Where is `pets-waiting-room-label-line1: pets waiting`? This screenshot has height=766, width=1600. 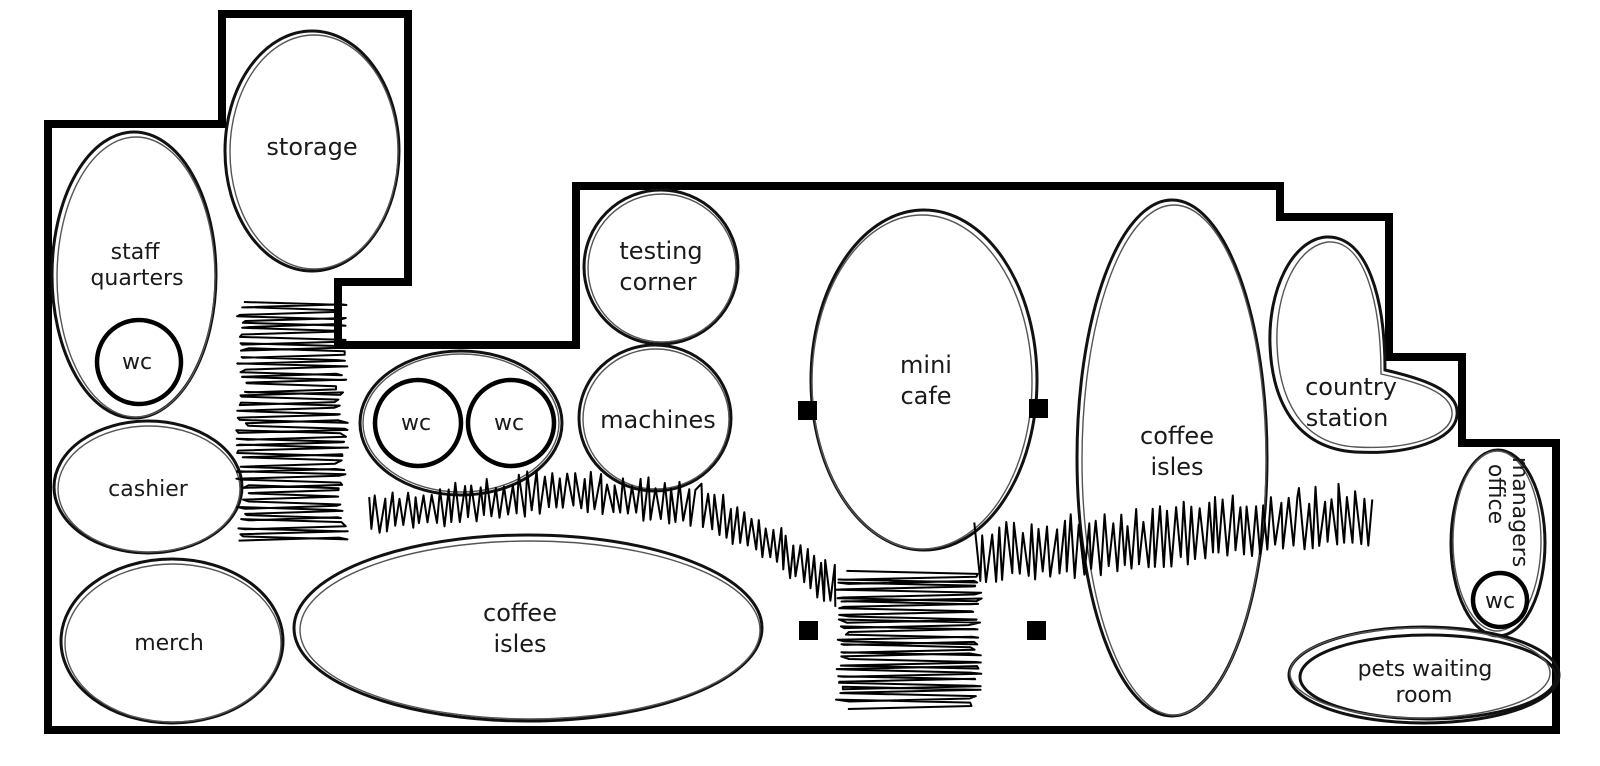
pets-waiting-room-label-line1: pets waiting is located at coordinates (1425, 669).